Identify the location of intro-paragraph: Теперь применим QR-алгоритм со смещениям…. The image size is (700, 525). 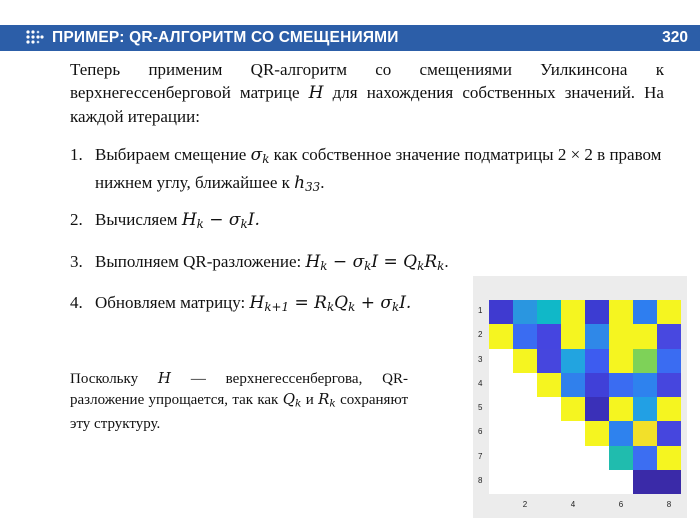
(367, 93).